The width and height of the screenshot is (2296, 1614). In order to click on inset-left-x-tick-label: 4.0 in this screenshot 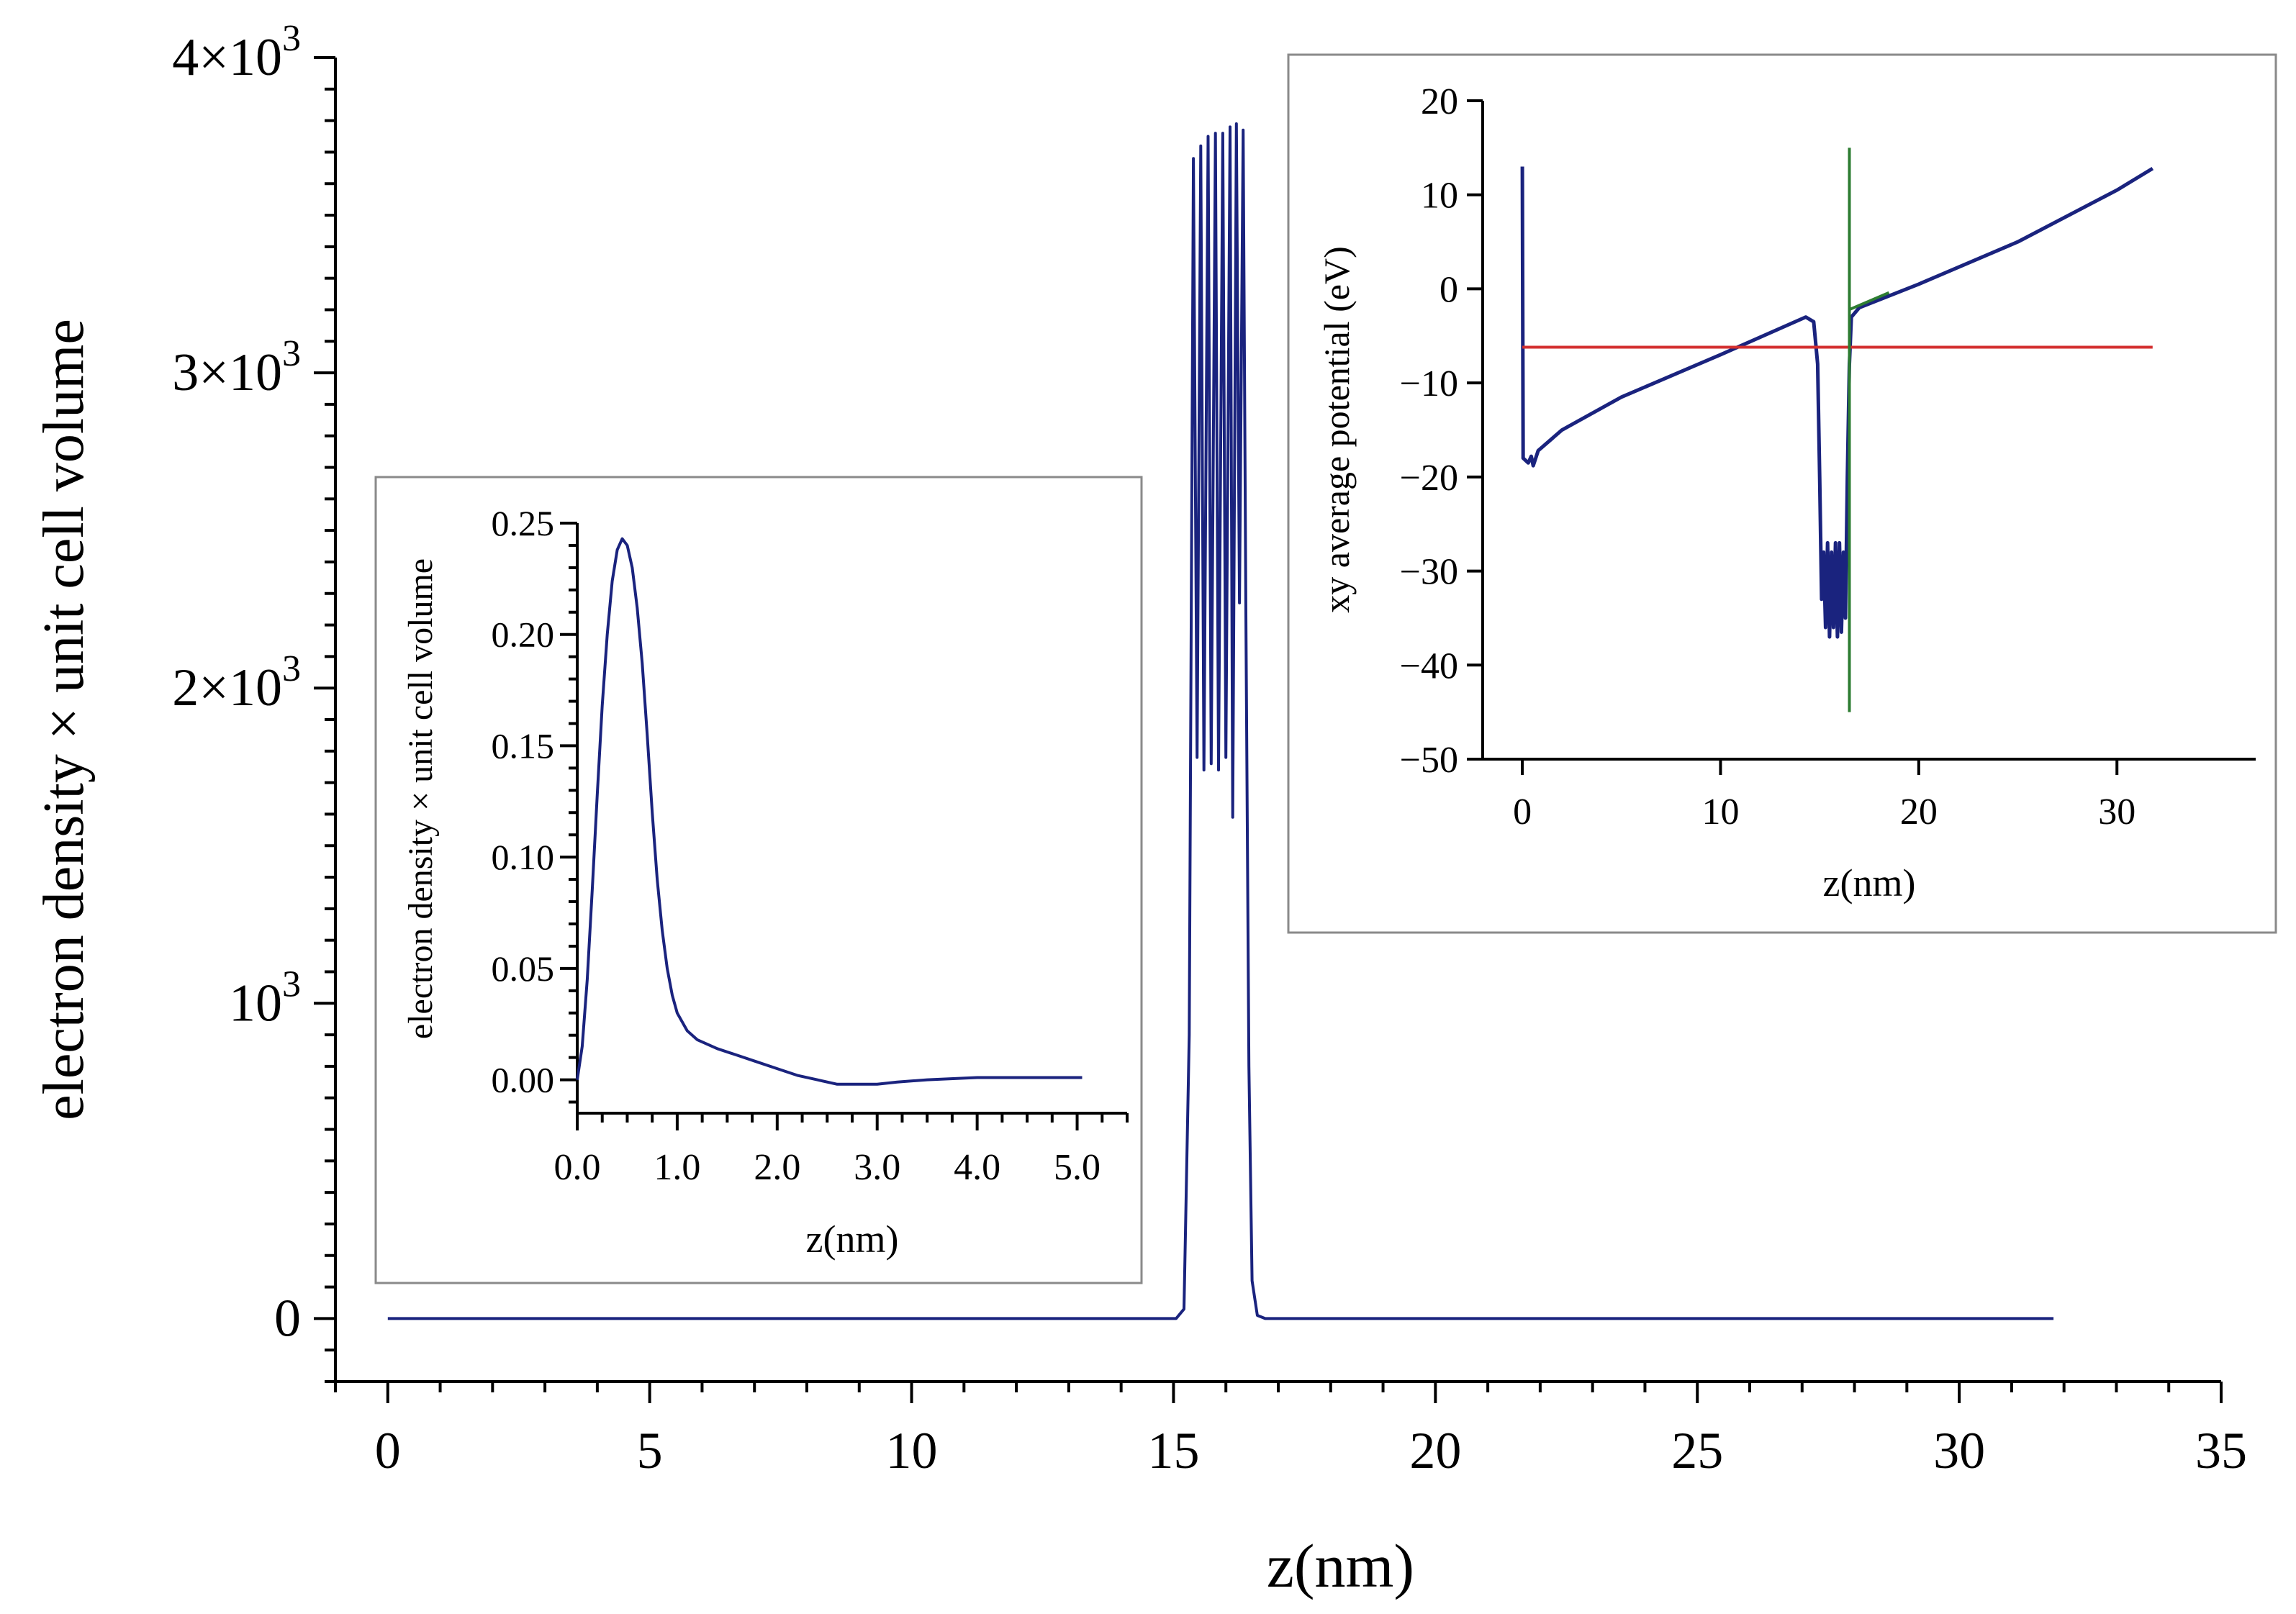, I will do `click(977, 1167)`.